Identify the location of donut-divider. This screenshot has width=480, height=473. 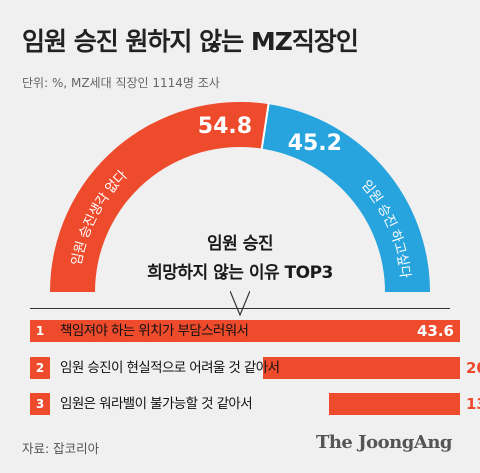
(265, 126).